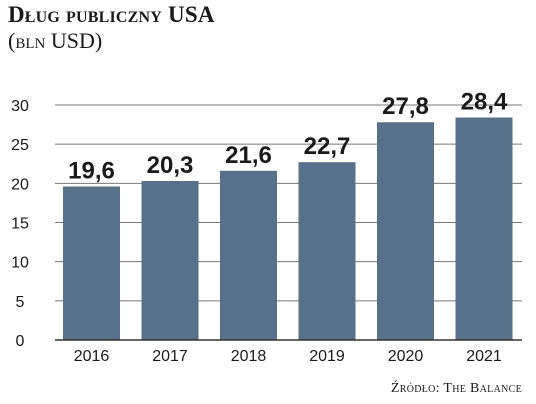 Image resolution: width=536 pixels, height=404 pixels. Describe the element at coordinates (484, 356) in the screenshot. I see `x-tick-label-2021: 2021` at that location.